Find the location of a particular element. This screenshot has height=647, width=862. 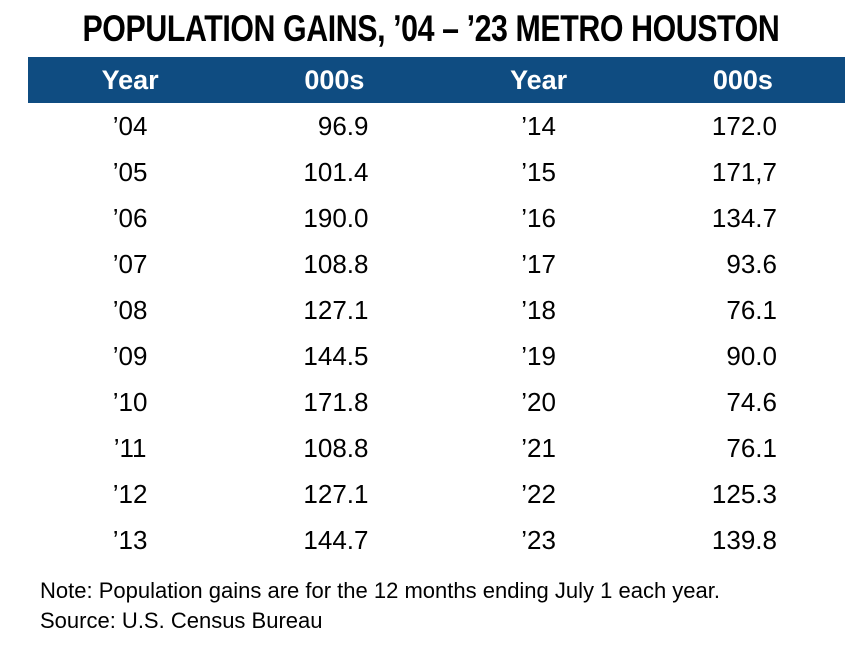

year-cell: ’12 is located at coordinates (130, 493).